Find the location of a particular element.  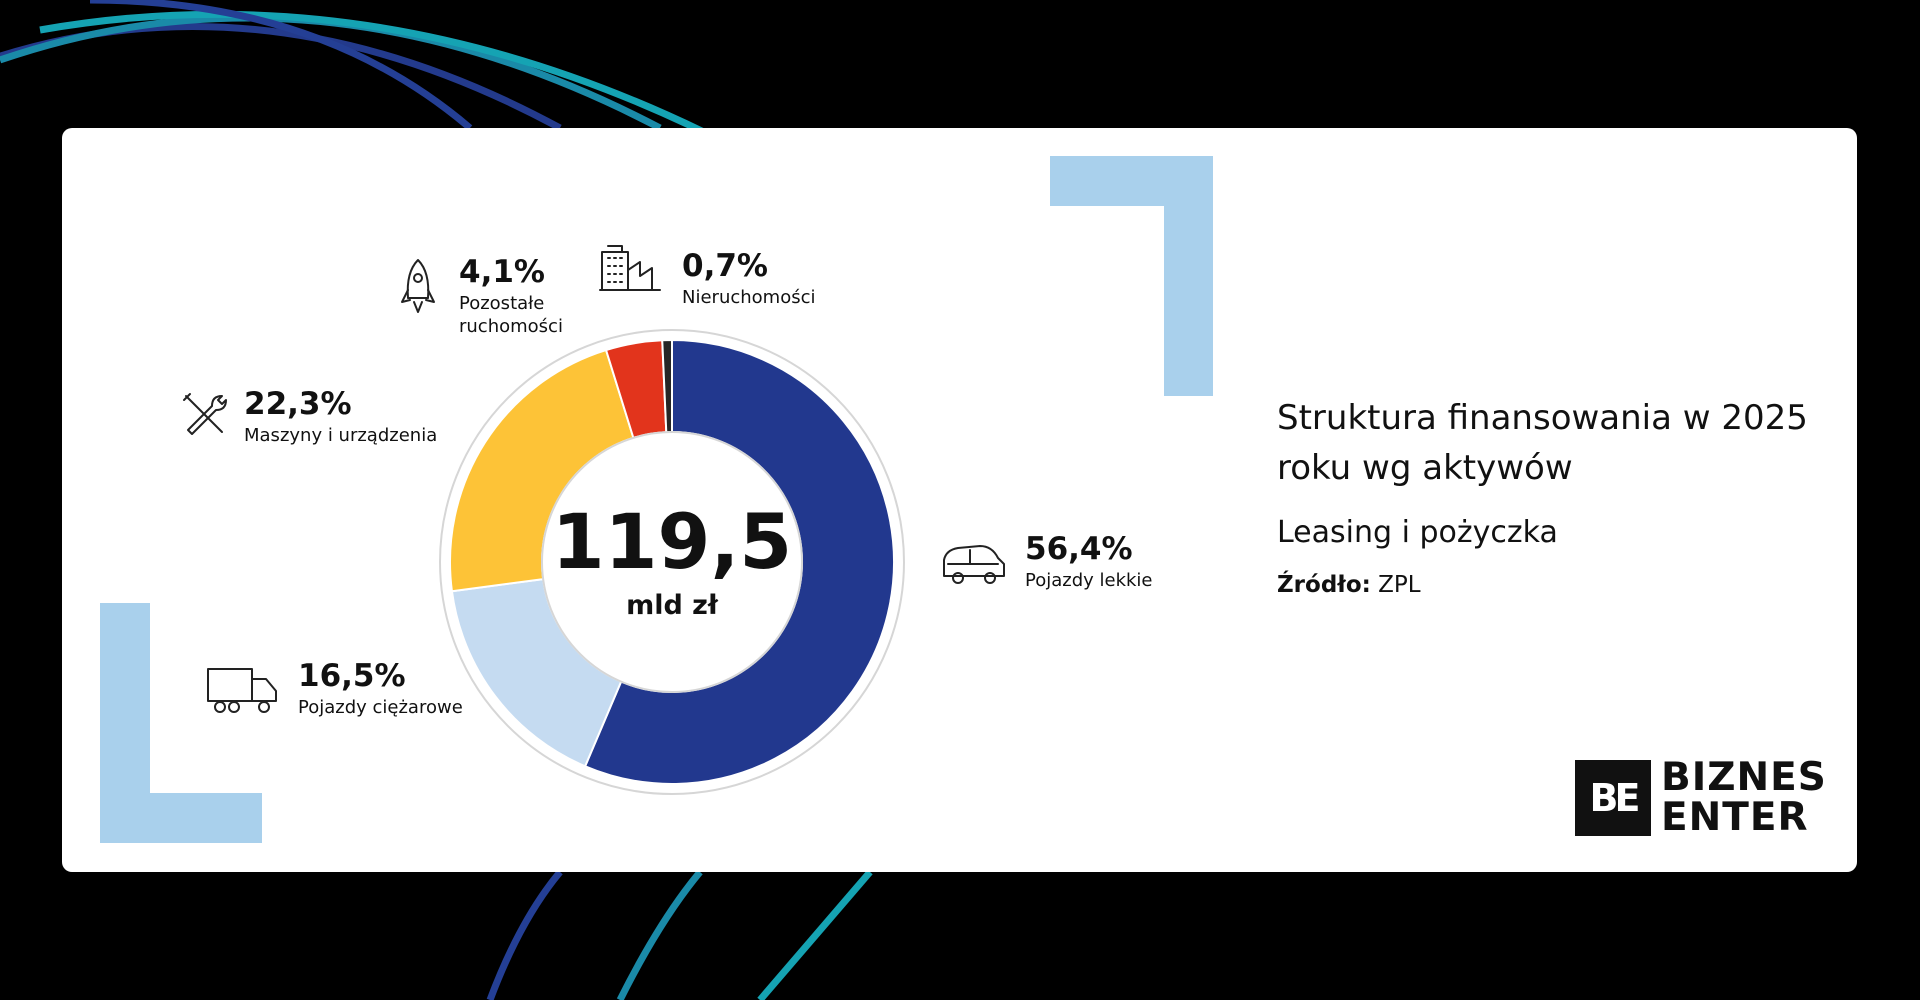

building-icon is located at coordinates (630, 268).